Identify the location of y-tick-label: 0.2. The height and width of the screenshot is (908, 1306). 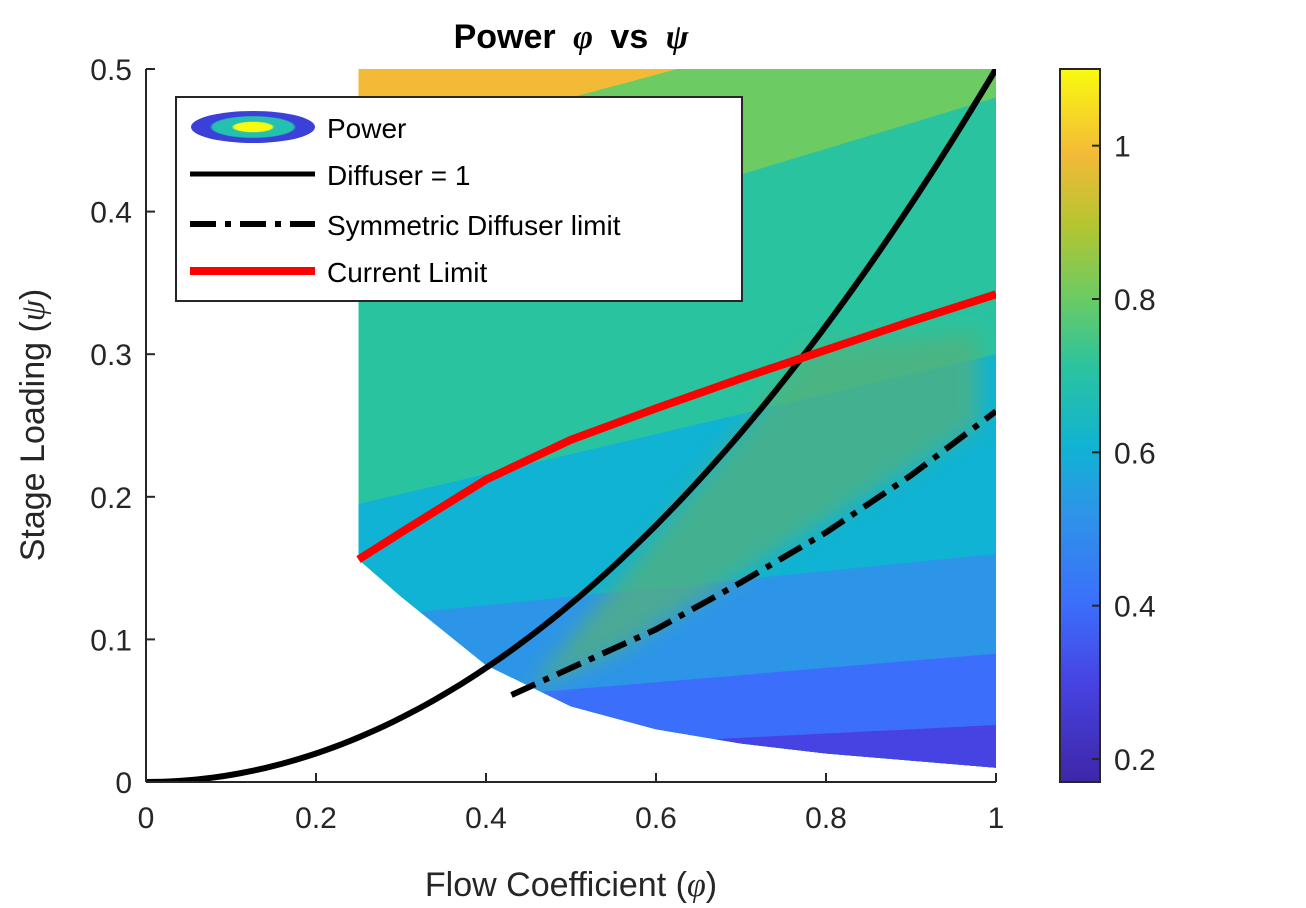
(111, 498).